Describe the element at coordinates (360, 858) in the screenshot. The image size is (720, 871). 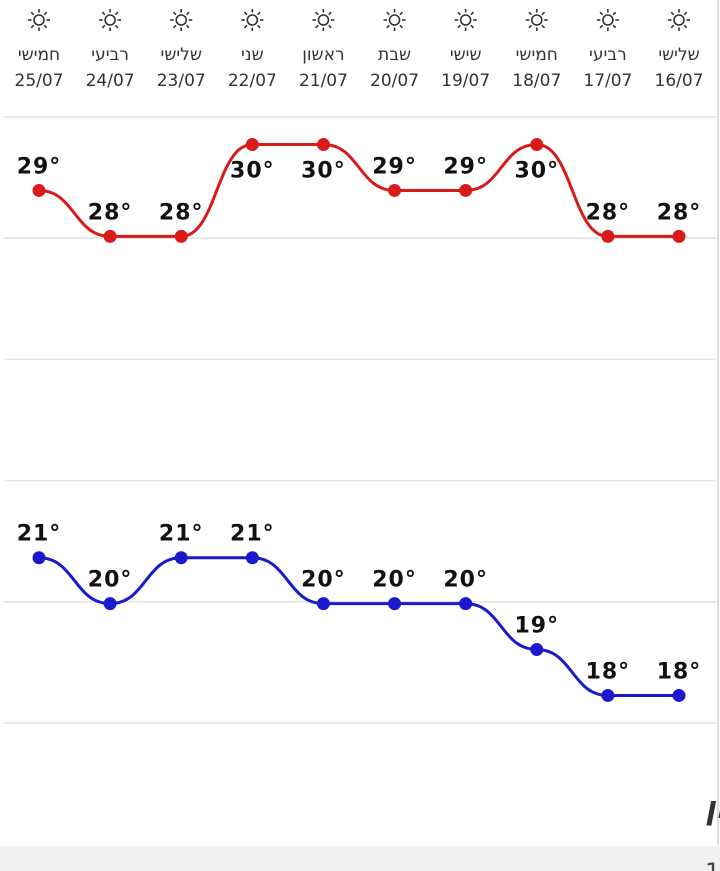
I see `next-bar` at that location.